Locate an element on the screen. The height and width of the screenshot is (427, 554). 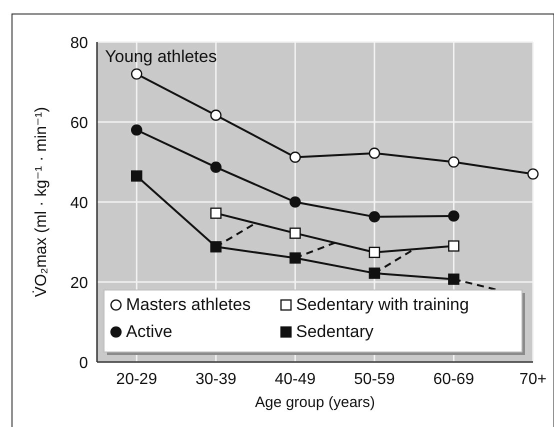
y-tick-label: 60 is located at coordinates (79, 123).